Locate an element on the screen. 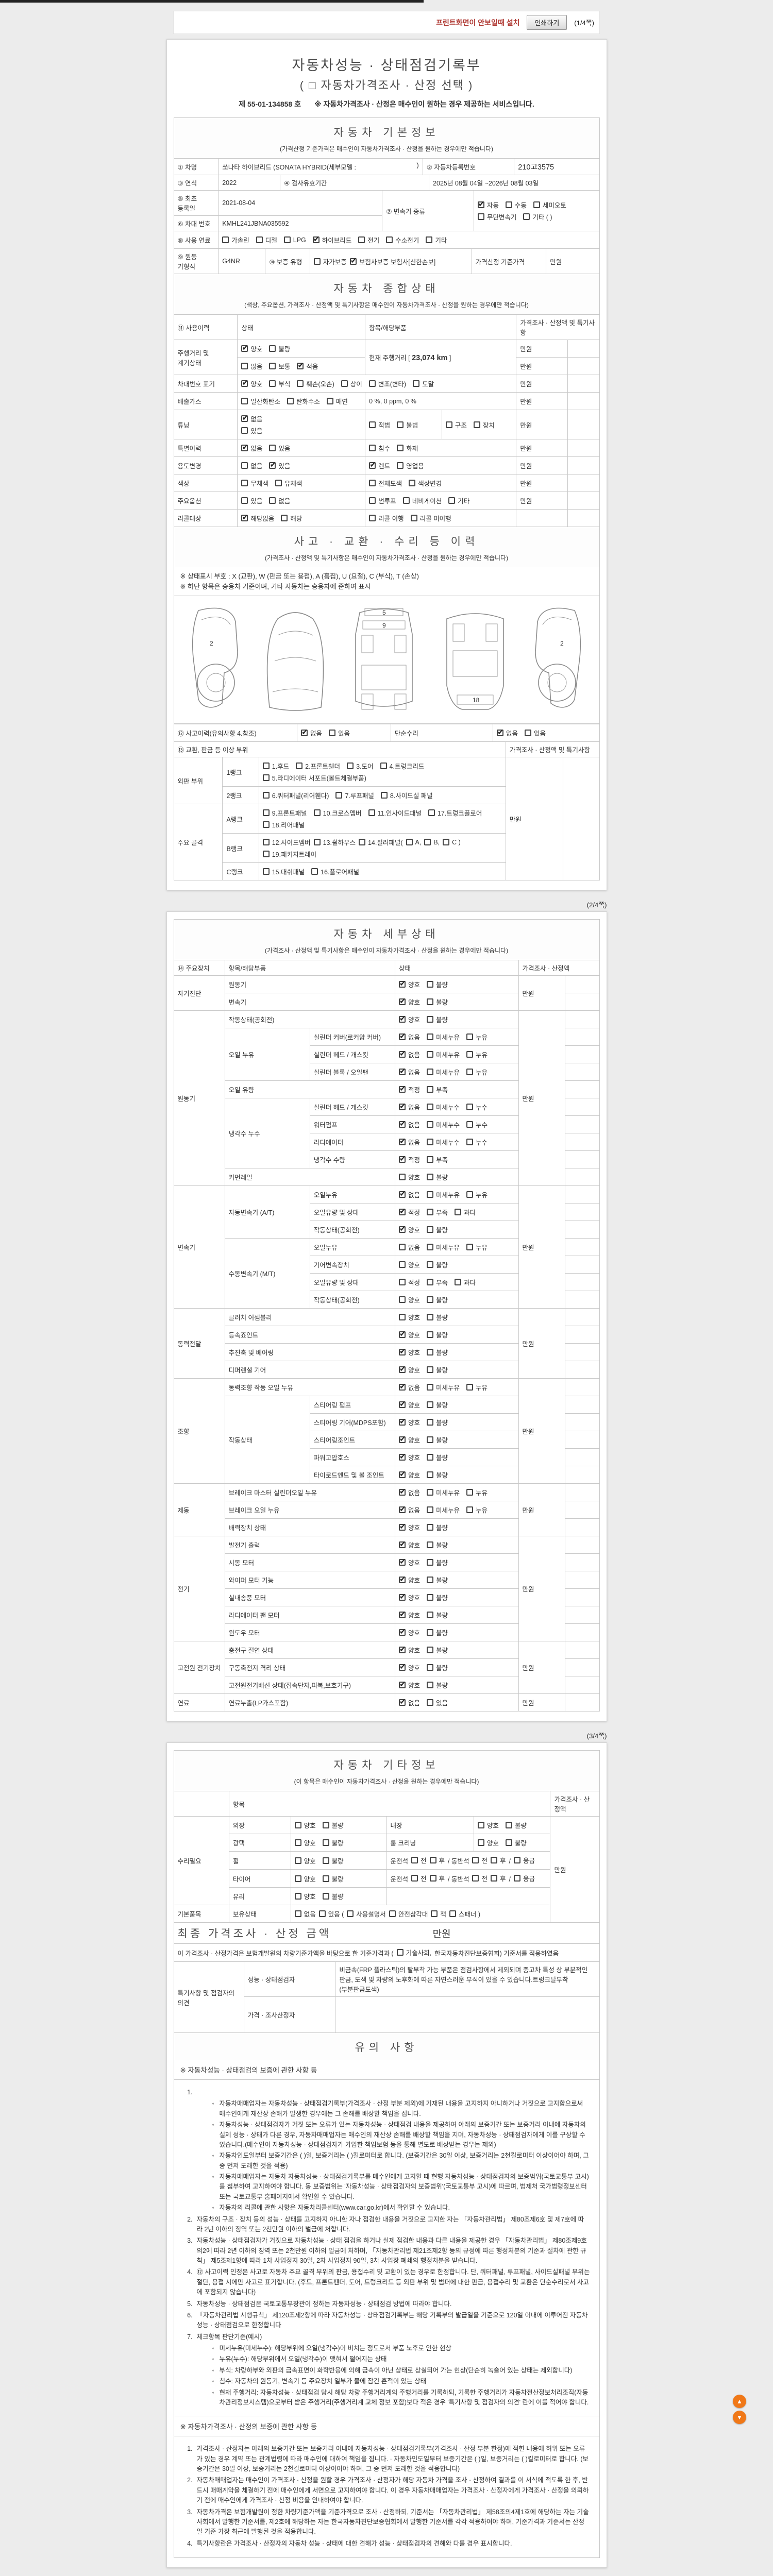 This screenshot has width=773, height=2576. checkbox-option: 16.플로어패널 is located at coordinates (335, 871).